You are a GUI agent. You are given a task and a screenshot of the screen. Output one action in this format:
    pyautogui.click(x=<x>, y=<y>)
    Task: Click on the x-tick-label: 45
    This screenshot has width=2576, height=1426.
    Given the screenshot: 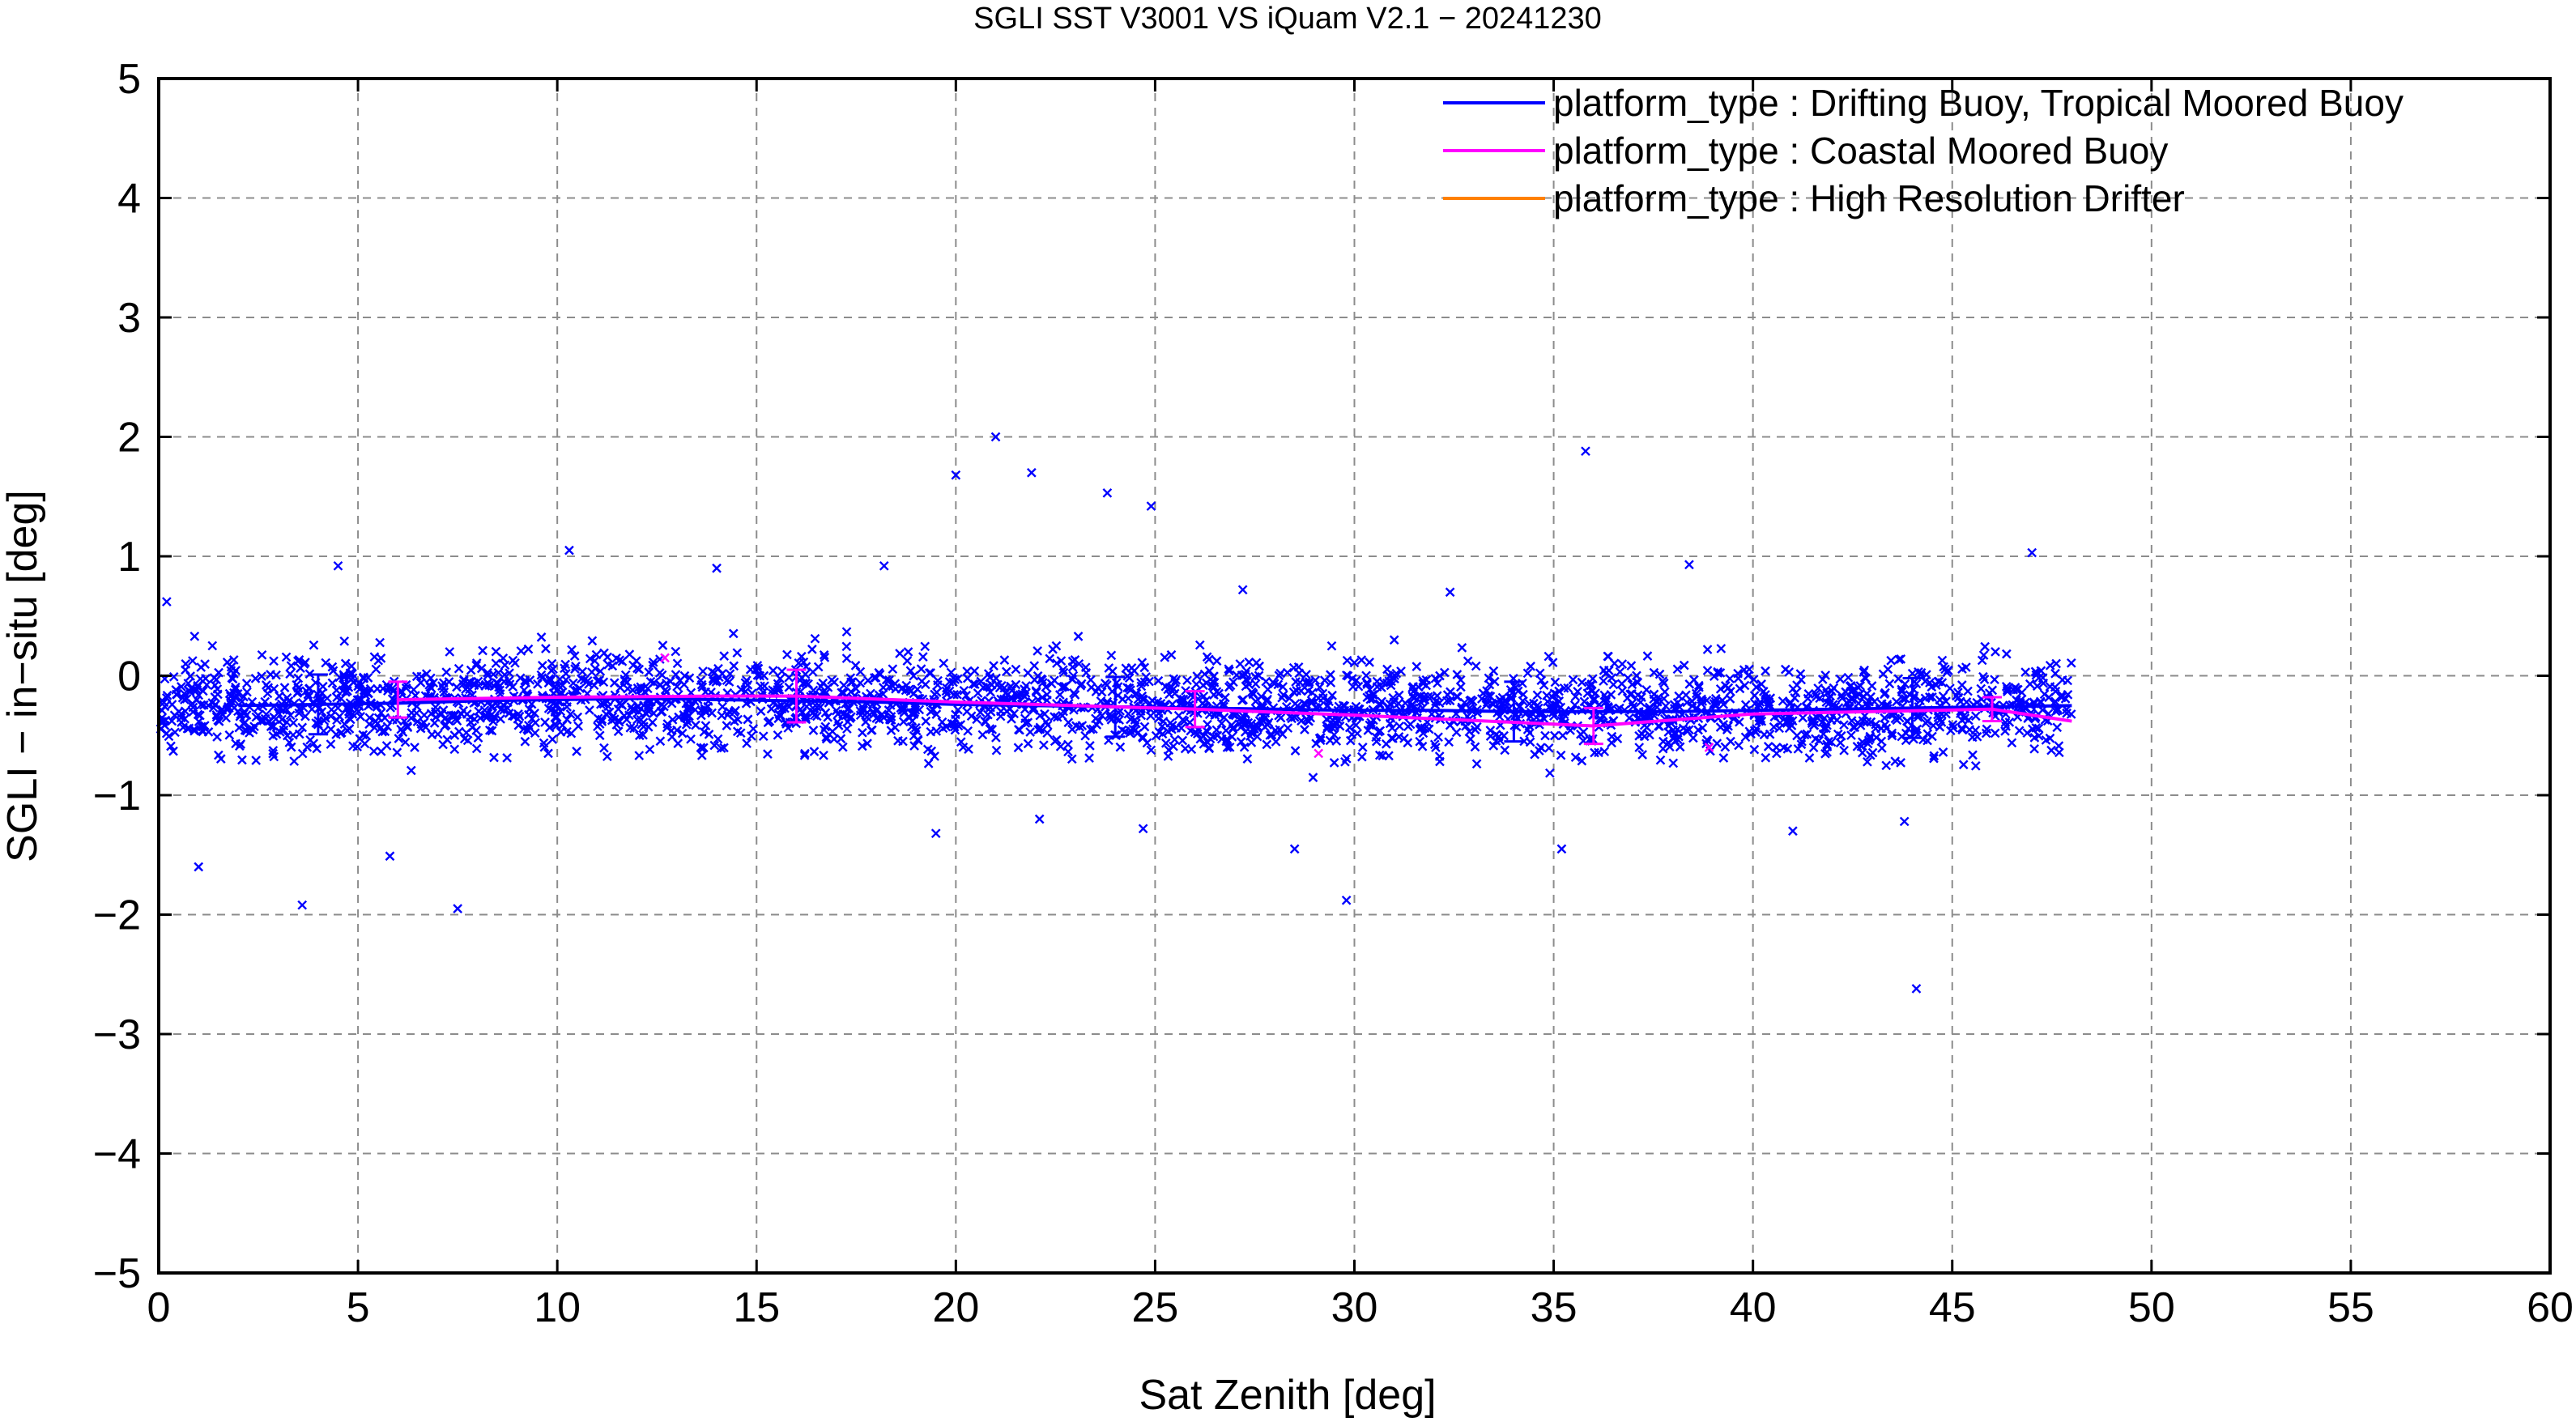 What is the action you would take?
    pyautogui.click(x=1952, y=1307)
    